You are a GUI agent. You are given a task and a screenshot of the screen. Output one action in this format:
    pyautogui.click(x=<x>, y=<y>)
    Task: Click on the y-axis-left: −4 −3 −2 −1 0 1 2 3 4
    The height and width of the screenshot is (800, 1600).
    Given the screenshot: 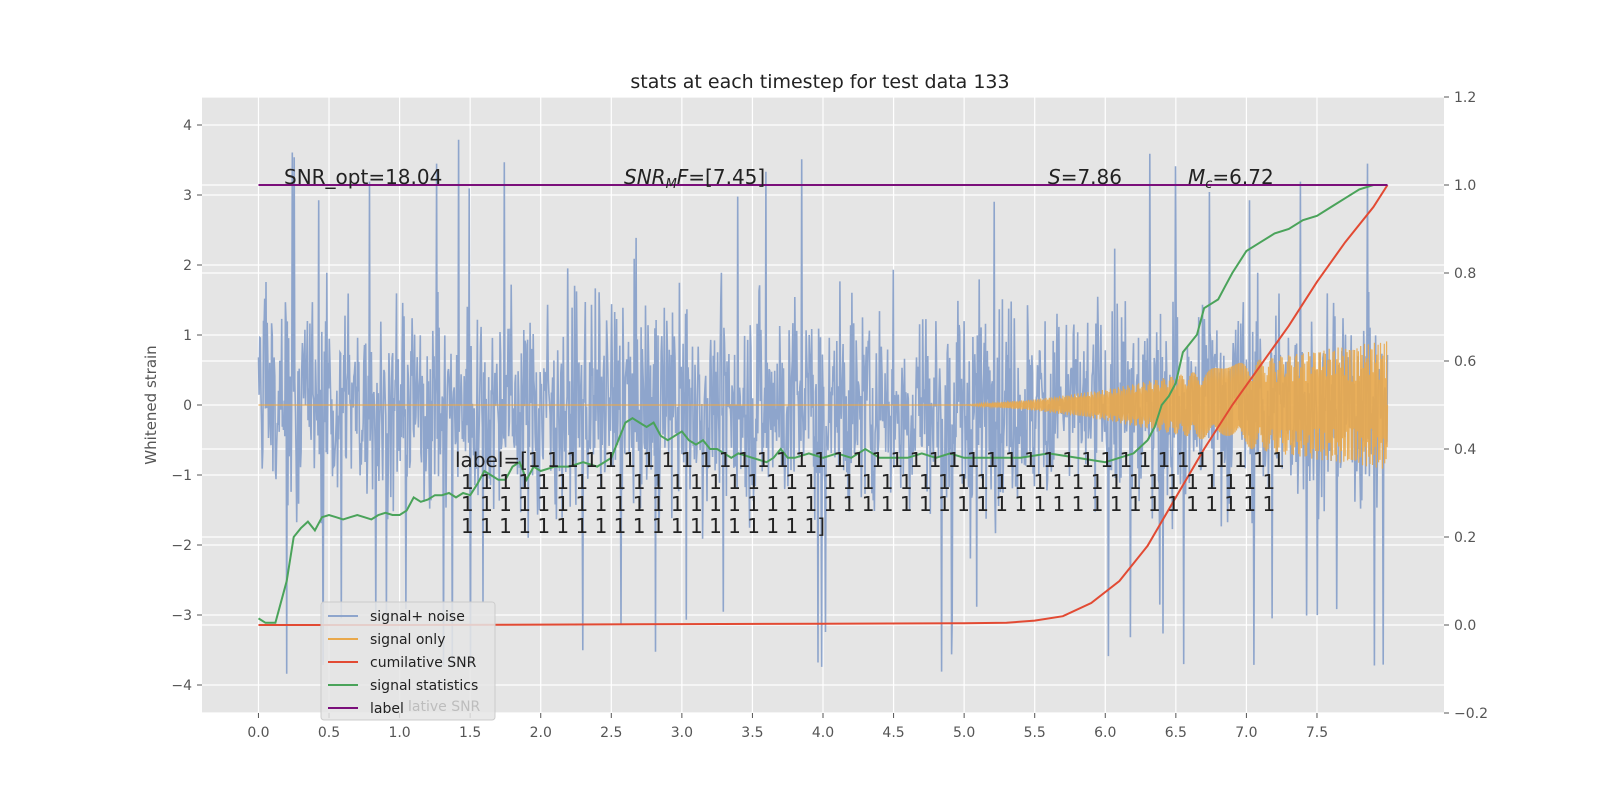 What is the action you would take?
    pyautogui.click(x=186, y=406)
    